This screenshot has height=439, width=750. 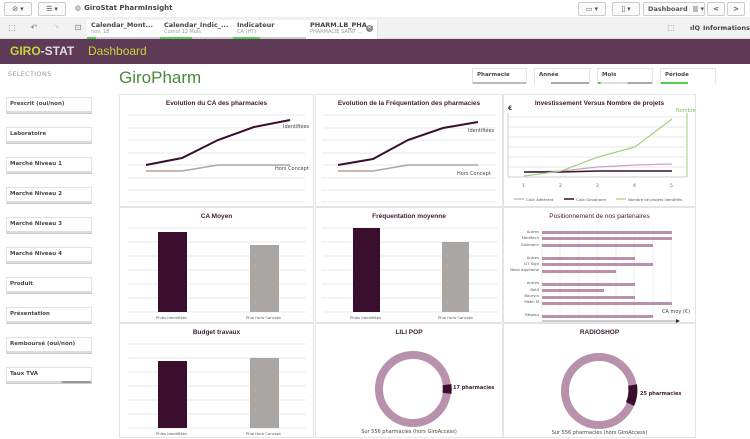 I want to click on page-title: GiroPharm, so click(x=160, y=77).